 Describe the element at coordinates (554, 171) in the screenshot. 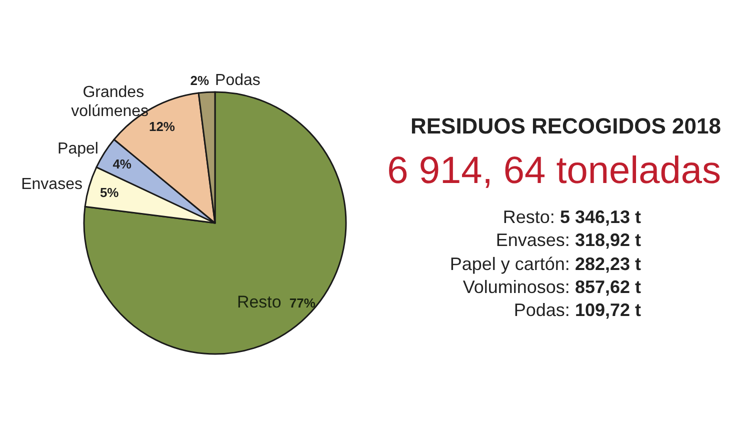

I see `text: 6 914, 64 toneladas` at that location.